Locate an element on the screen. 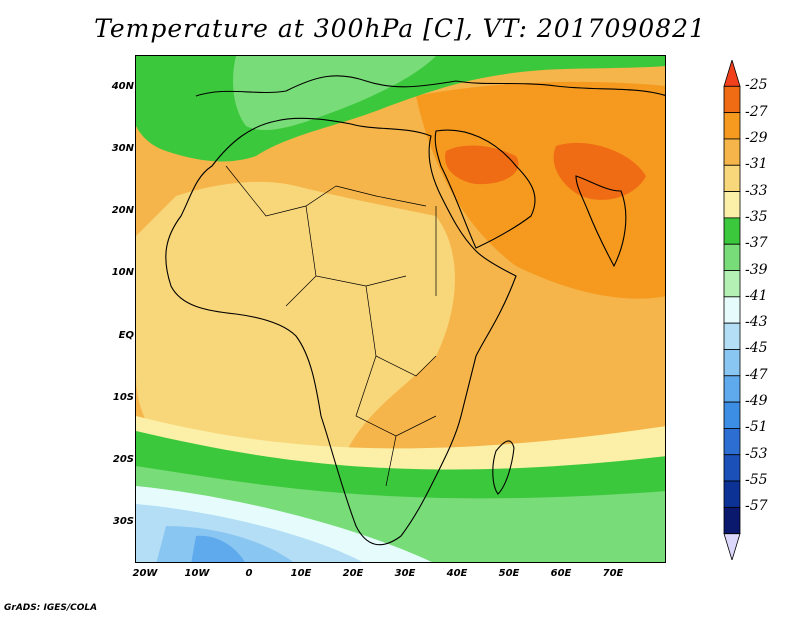 This screenshot has height=618, width=800. colorbar-tick-label: -39 is located at coordinates (756, 269).